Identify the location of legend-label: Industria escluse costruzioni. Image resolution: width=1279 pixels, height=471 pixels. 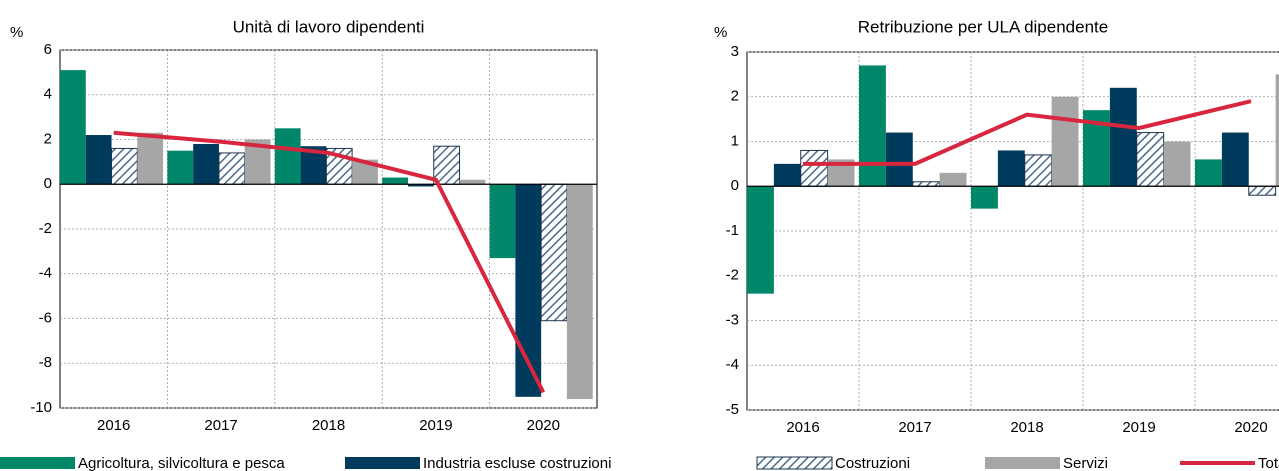
(517, 463).